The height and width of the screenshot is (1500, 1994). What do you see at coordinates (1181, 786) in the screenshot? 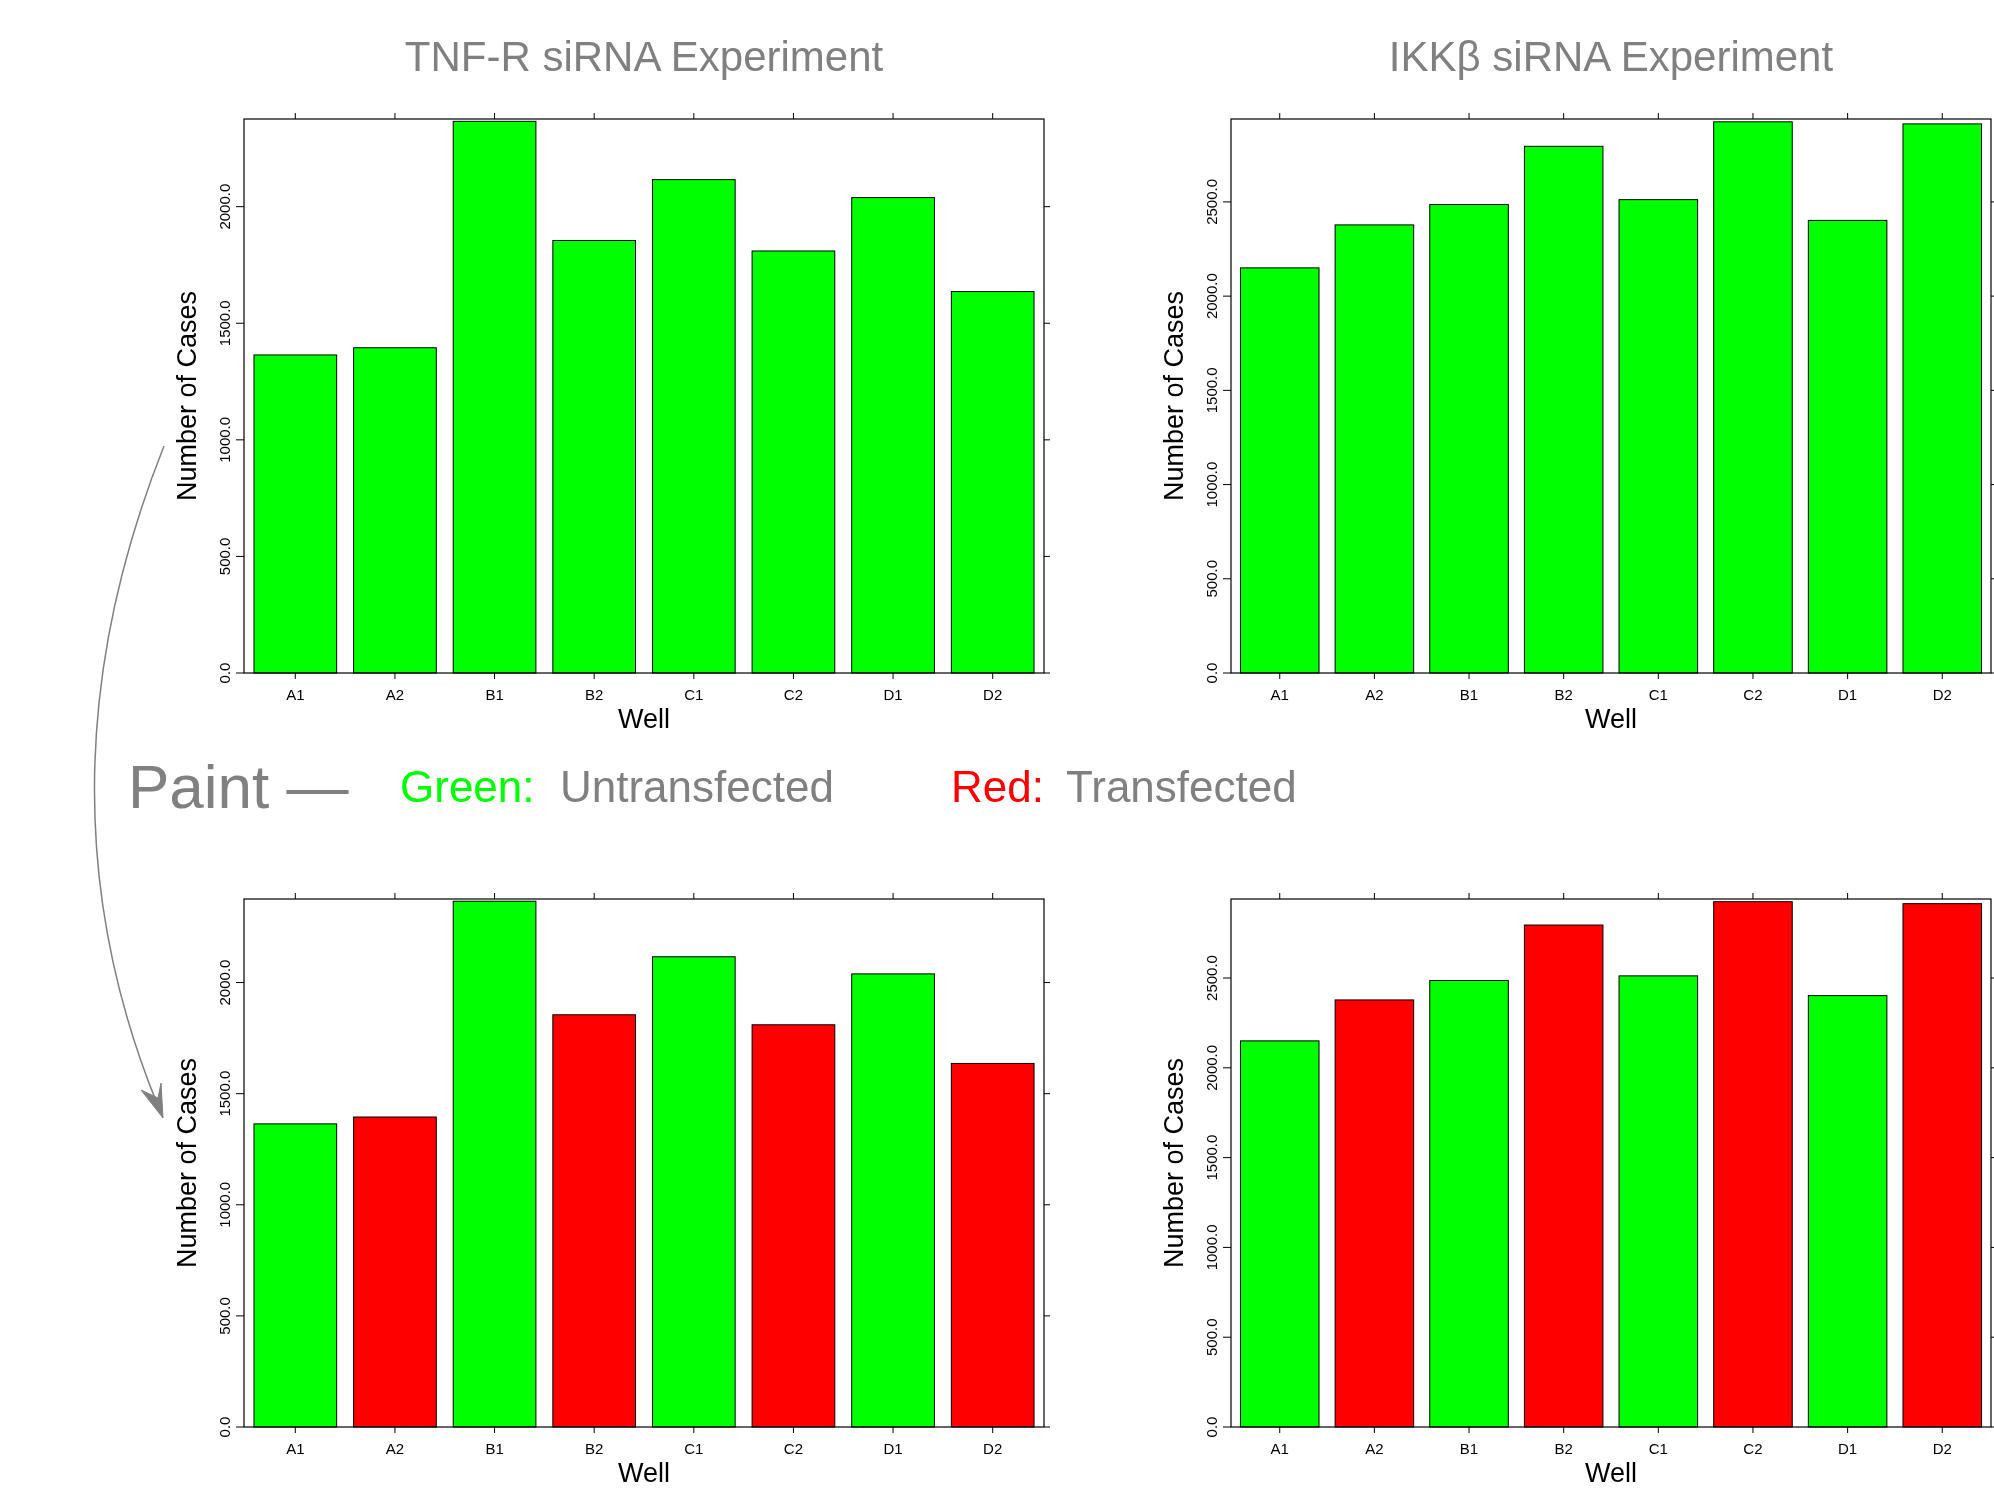
I see `text: Transfected` at bounding box center [1181, 786].